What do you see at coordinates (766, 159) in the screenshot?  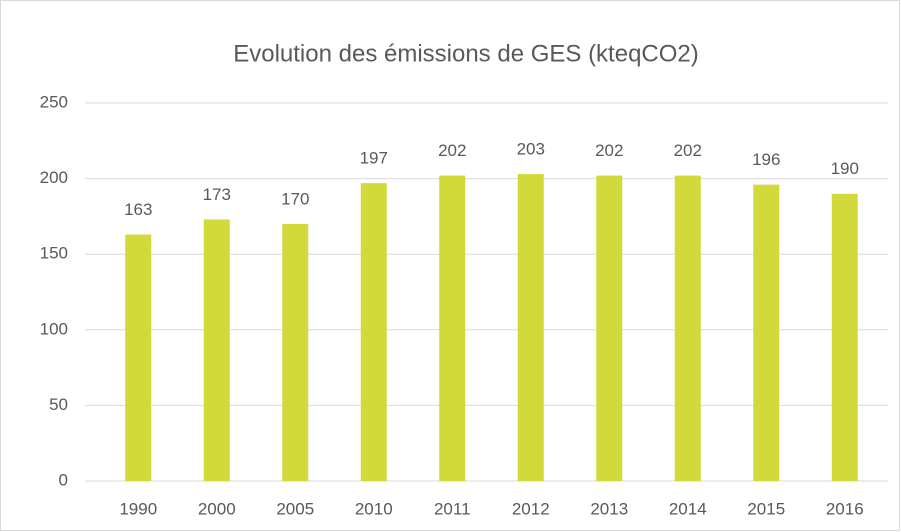 I see `data-label: 196` at bounding box center [766, 159].